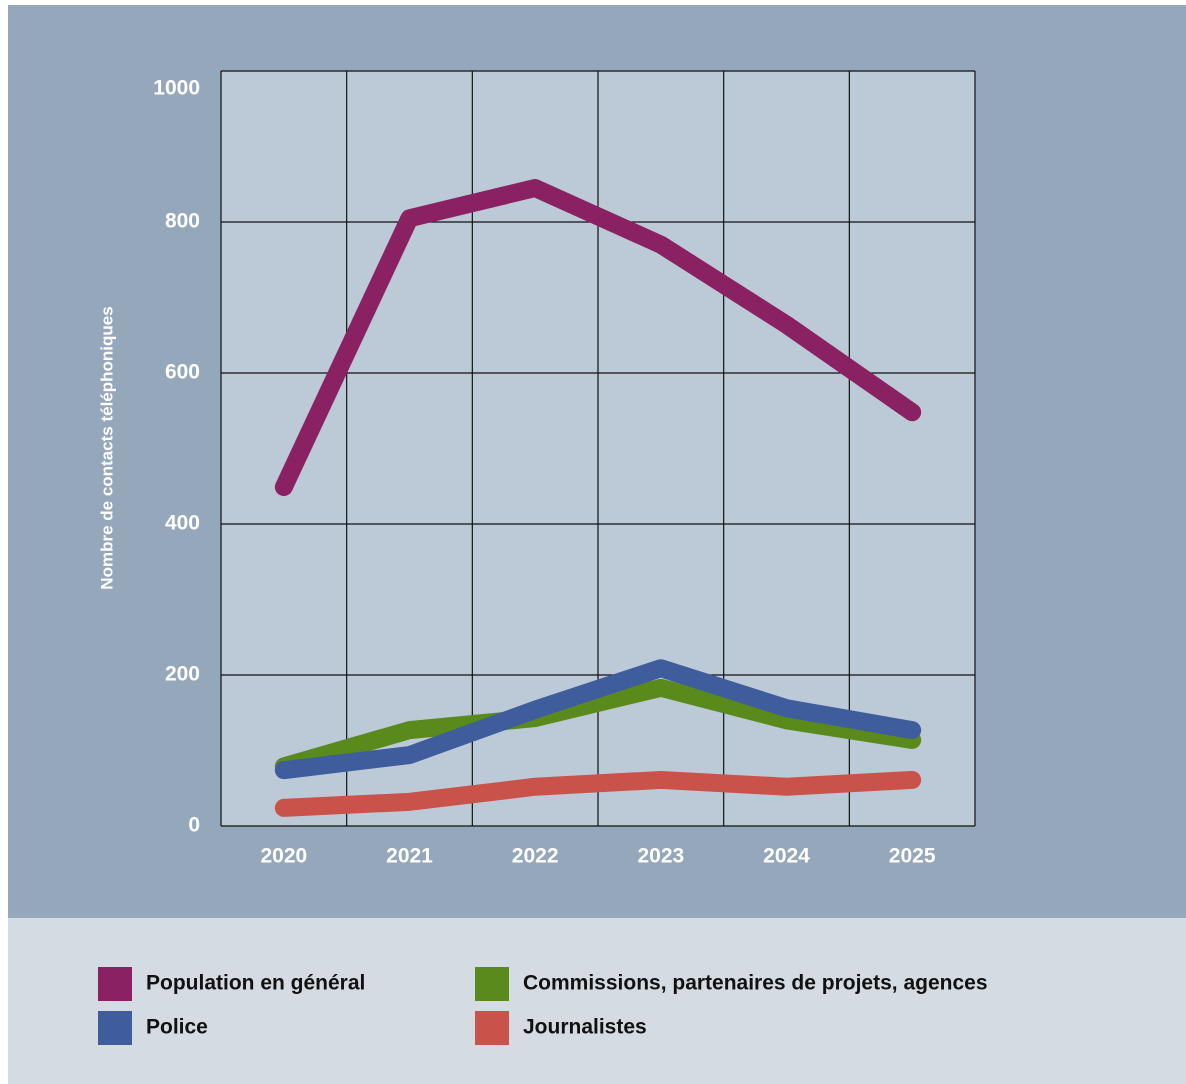  I want to click on x-tick-label: 2023, so click(660, 856).